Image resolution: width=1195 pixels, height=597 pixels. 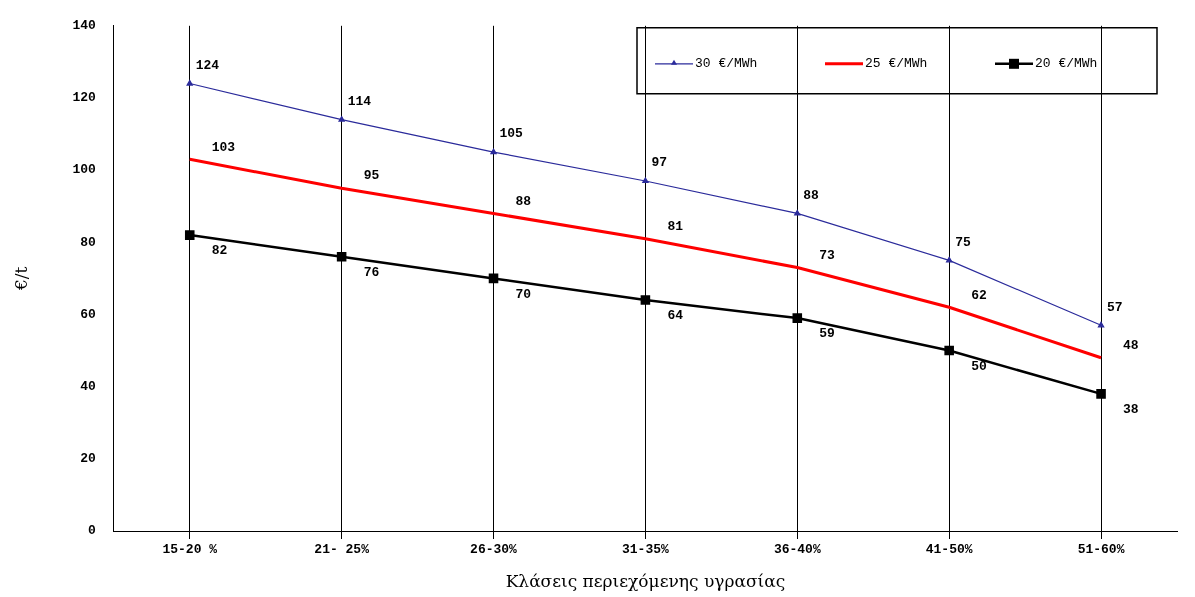 What do you see at coordinates (797, 550) in the screenshot?
I see `x-tick-label: 36-40%` at bounding box center [797, 550].